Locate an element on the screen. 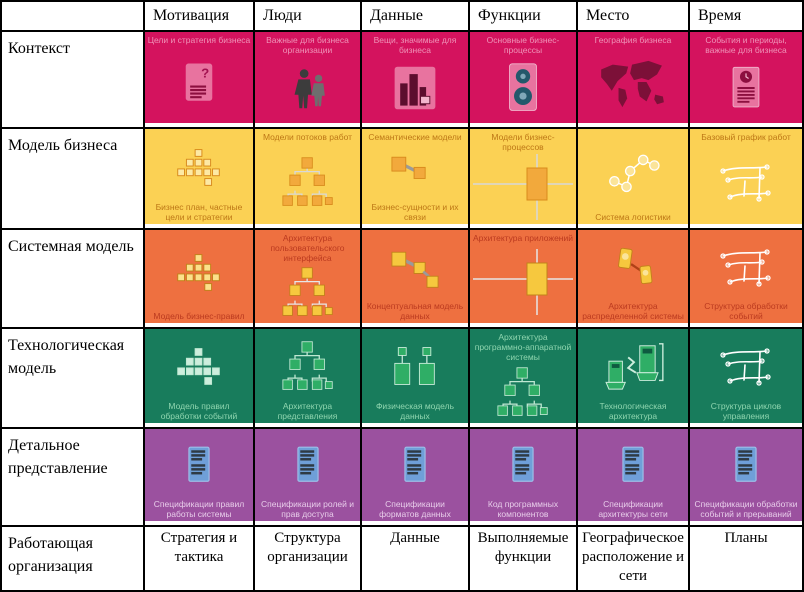 The image size is (804, 592). framework-cell: Архитектура приложений is located at coordinates (523, 278).